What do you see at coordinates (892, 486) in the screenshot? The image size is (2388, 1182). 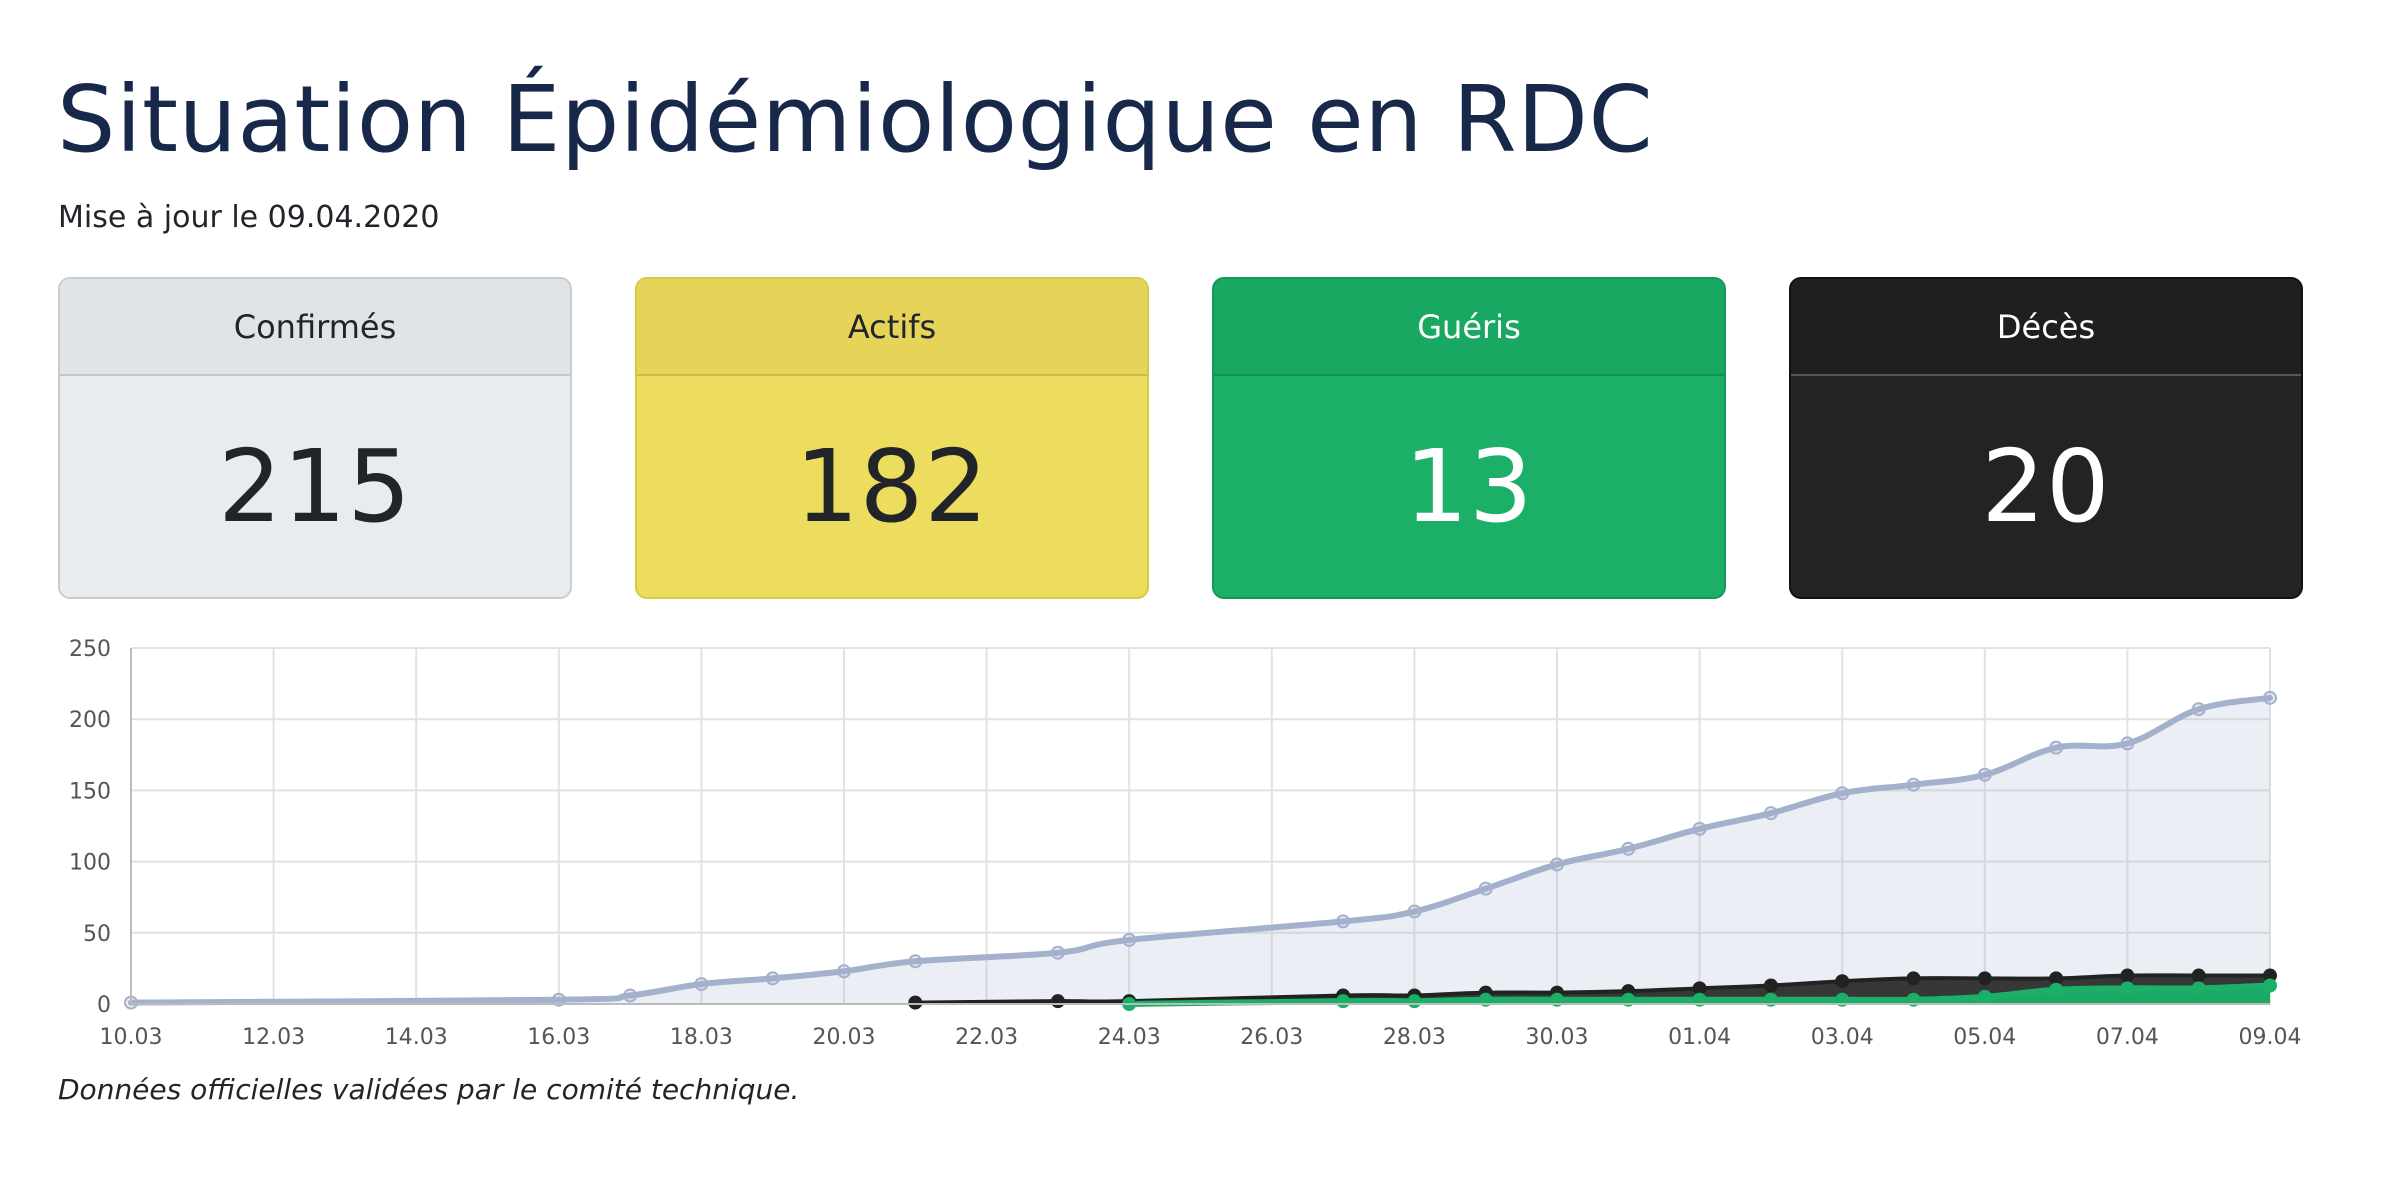 I see `card-actifs-value: 182` at bounding box center [892, 486].